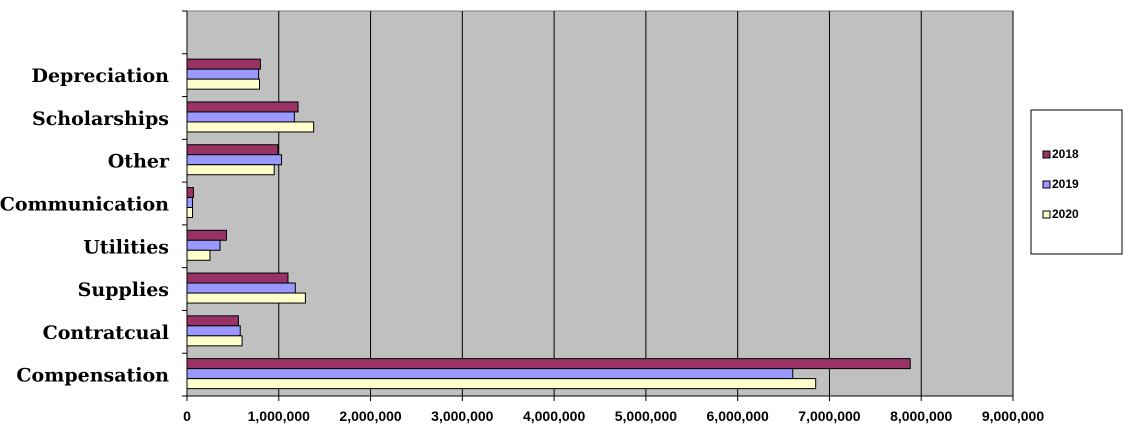 This screenshot has height=432, width=1130. I want to click on bar-2019-supplies, so click(241, 288).